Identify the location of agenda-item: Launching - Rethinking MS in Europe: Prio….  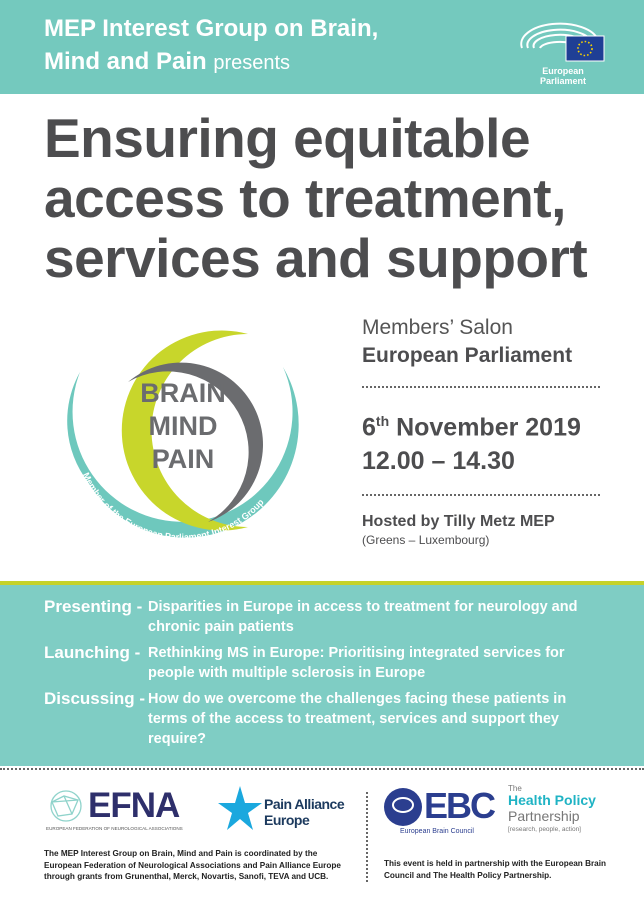
(344, 663).